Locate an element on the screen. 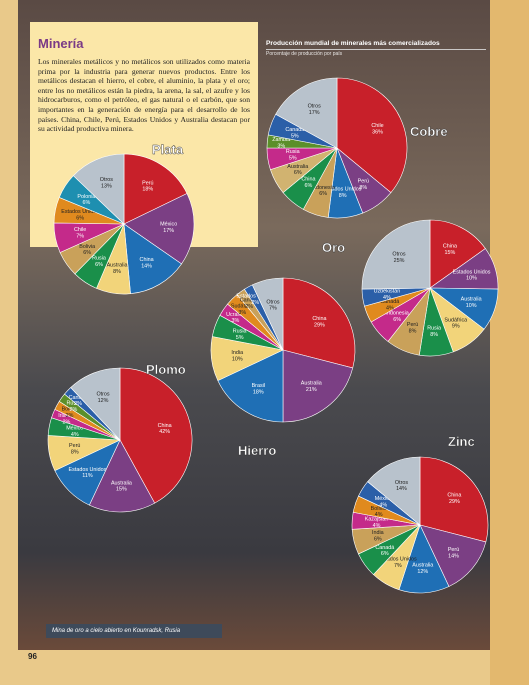  intro-title: Minería is located at coordinates (61, 43).